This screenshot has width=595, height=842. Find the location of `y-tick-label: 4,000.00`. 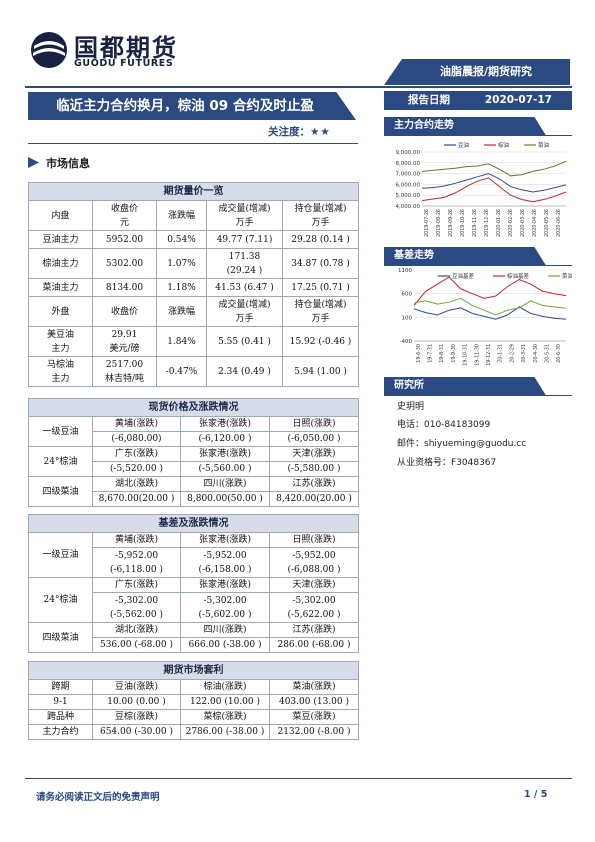

y-tick-label: 4,000.00 is located at coordinates (408, 207).